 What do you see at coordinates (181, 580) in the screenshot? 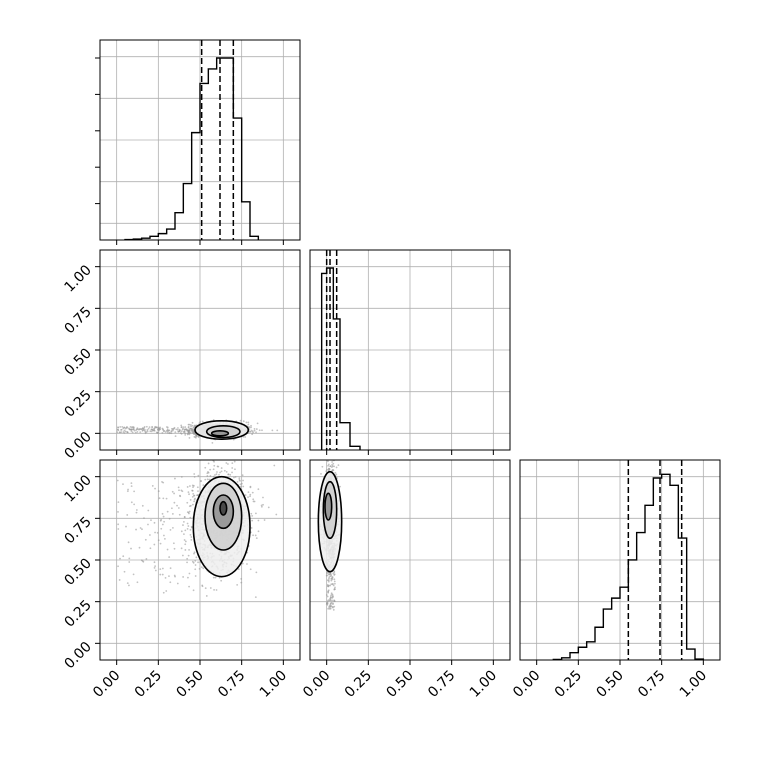
I see `joint-panel-1-3: 0.00 0.25 0.50 0.75 1.000.000.250.500.751.00` at bounding box center [181, 580].